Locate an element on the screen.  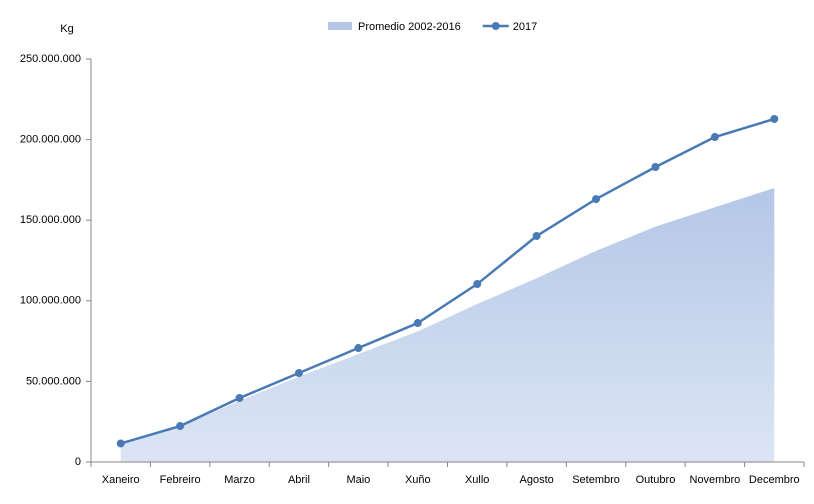
x-tick-label: Novembro is located at coordinates (715, 480).